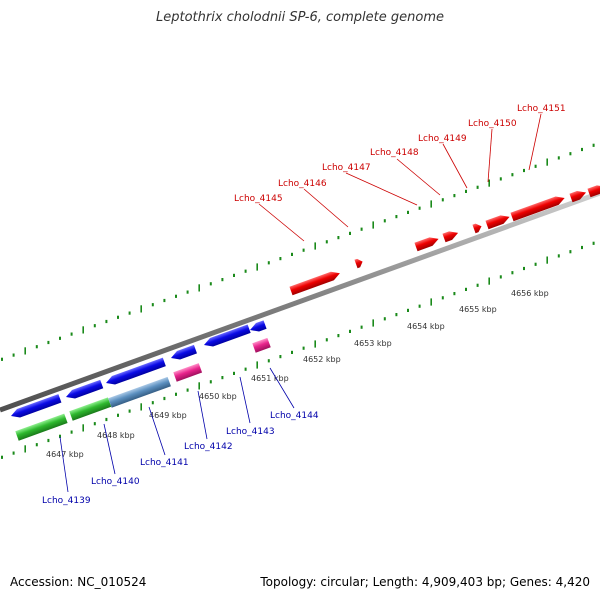  I want to click on gene-label-forward: Lcho_4146, so click(302, 184).